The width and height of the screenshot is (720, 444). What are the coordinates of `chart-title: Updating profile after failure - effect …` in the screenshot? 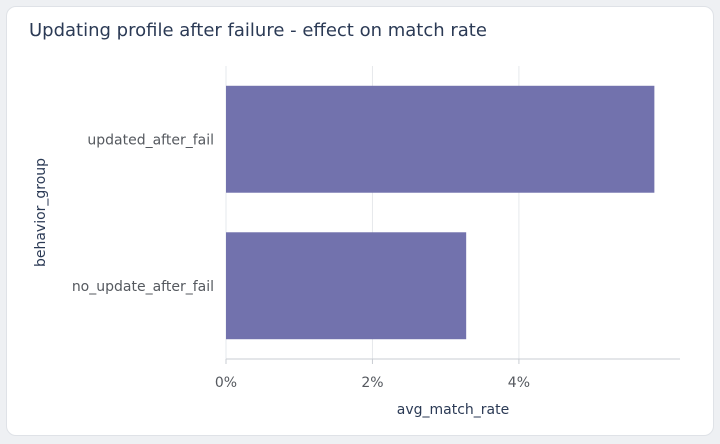 It's located at (258, 30).